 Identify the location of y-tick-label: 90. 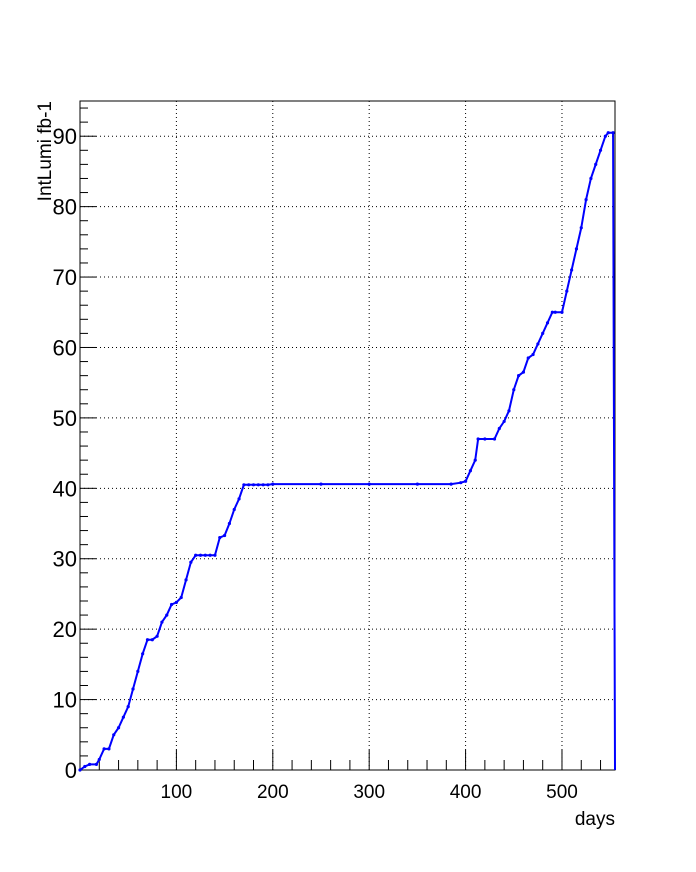
(65, 136).